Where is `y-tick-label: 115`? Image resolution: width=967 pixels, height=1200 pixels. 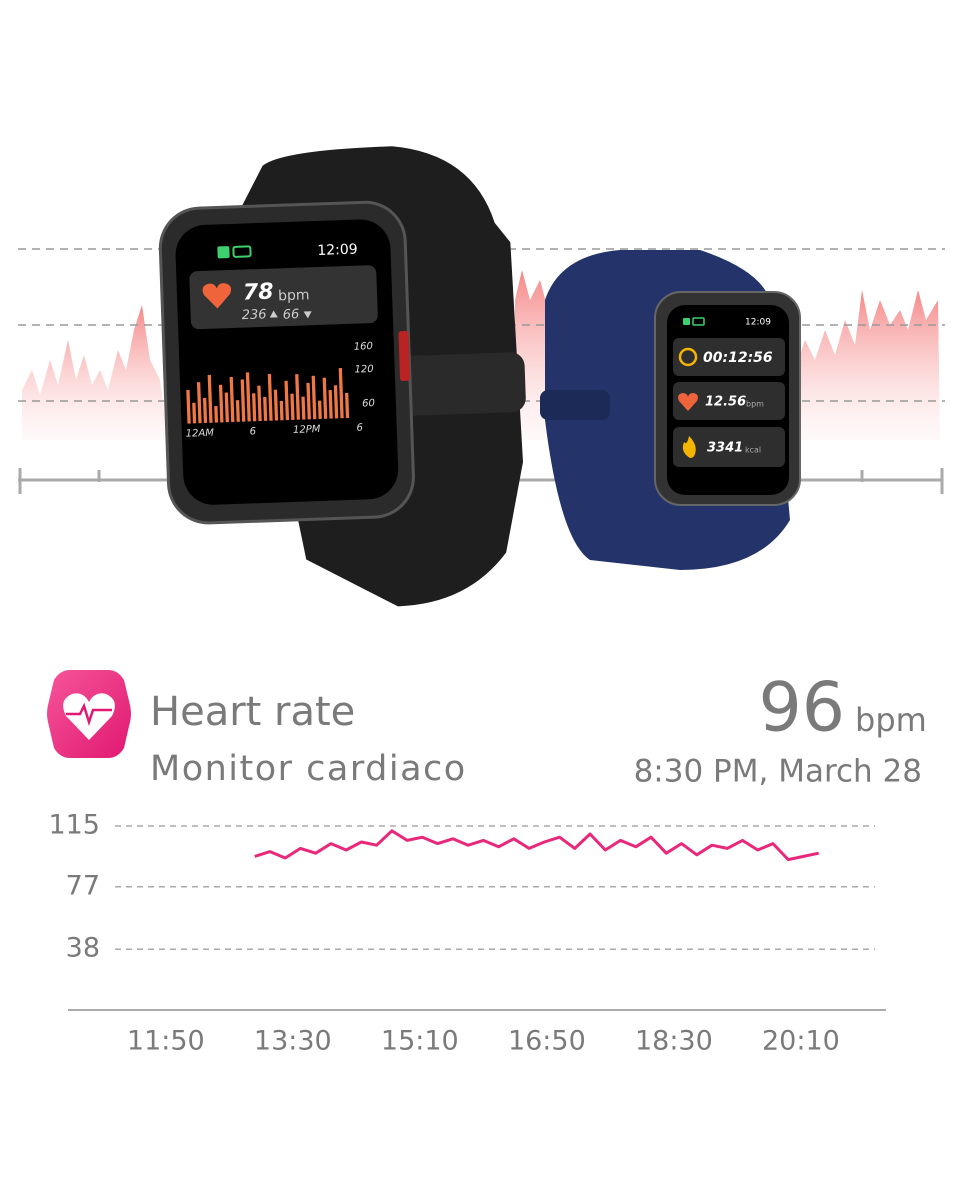 y-tick-label: 115 is located at coordinates (74, 825).